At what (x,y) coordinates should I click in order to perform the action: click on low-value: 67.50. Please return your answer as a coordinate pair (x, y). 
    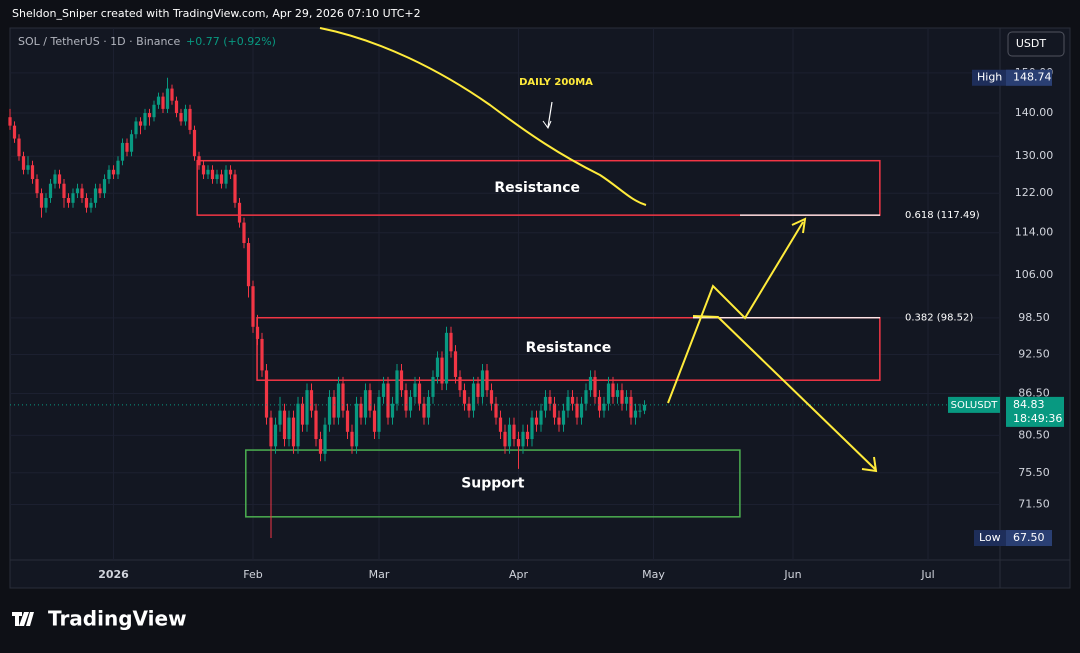
    Looking at the image, I should click on (1029, 537).